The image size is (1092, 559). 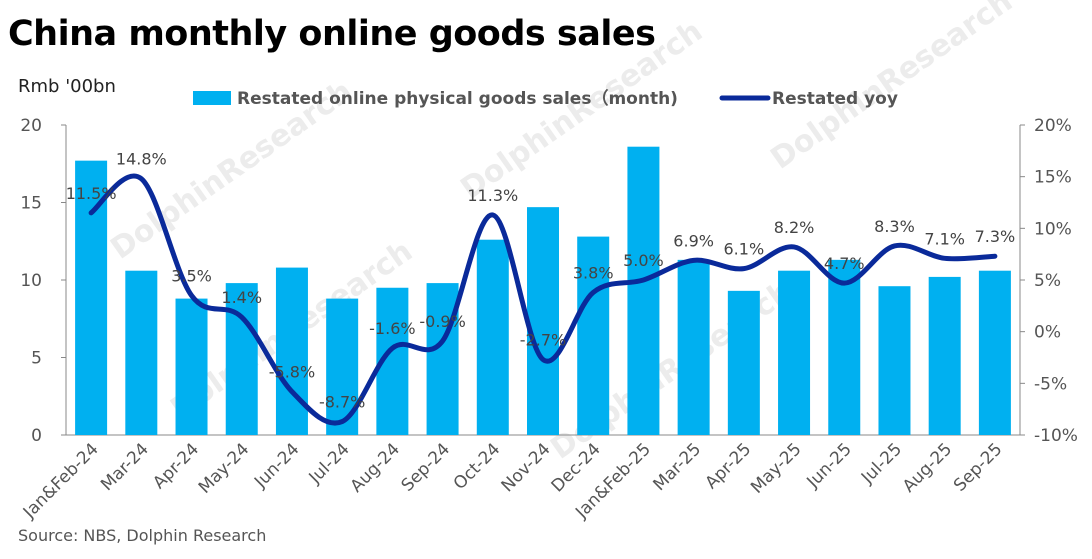 What do you see at coordinates (835, 99) in the screenshot?
I see `legend-line-label: Restated yoy` at bounding box center [835, 99].